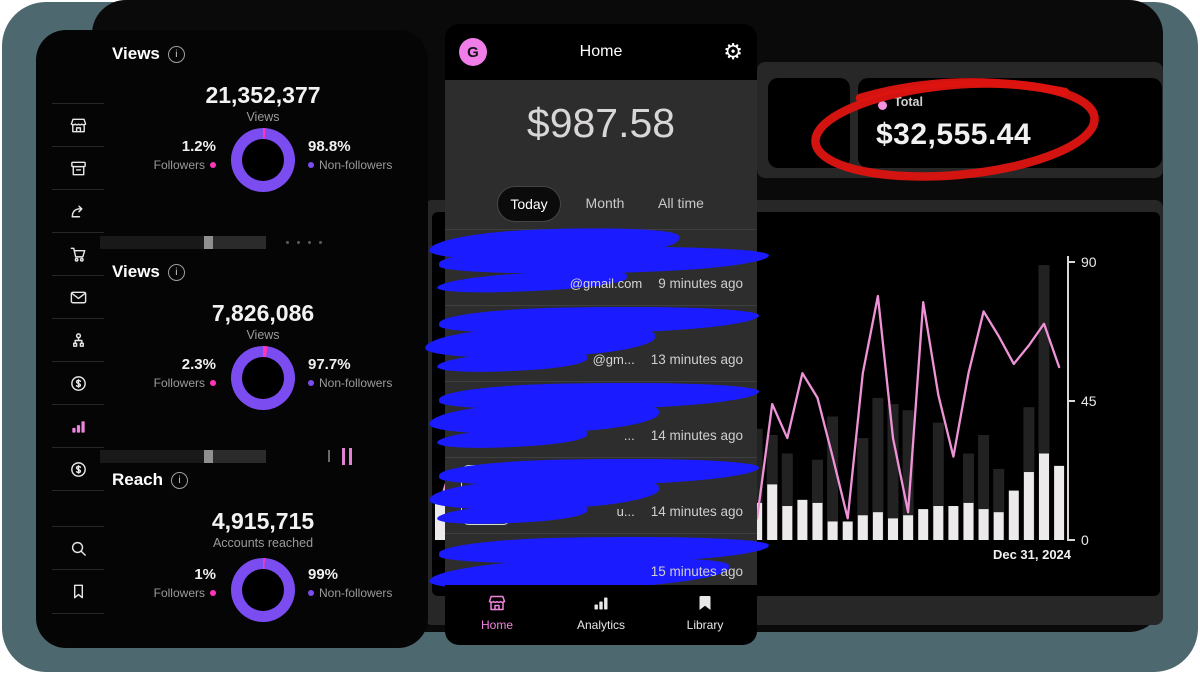 This screenshot has width=1200, height=675. I want to click on reach-card-title: Reach, so click(150, 480).